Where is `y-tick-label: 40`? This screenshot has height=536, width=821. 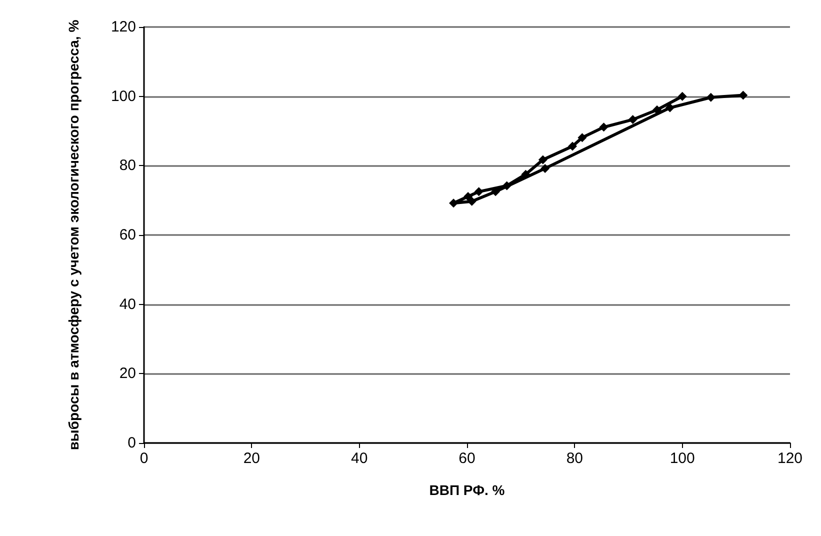 y-tick-label: 40 is located at coordinates (127, 304).